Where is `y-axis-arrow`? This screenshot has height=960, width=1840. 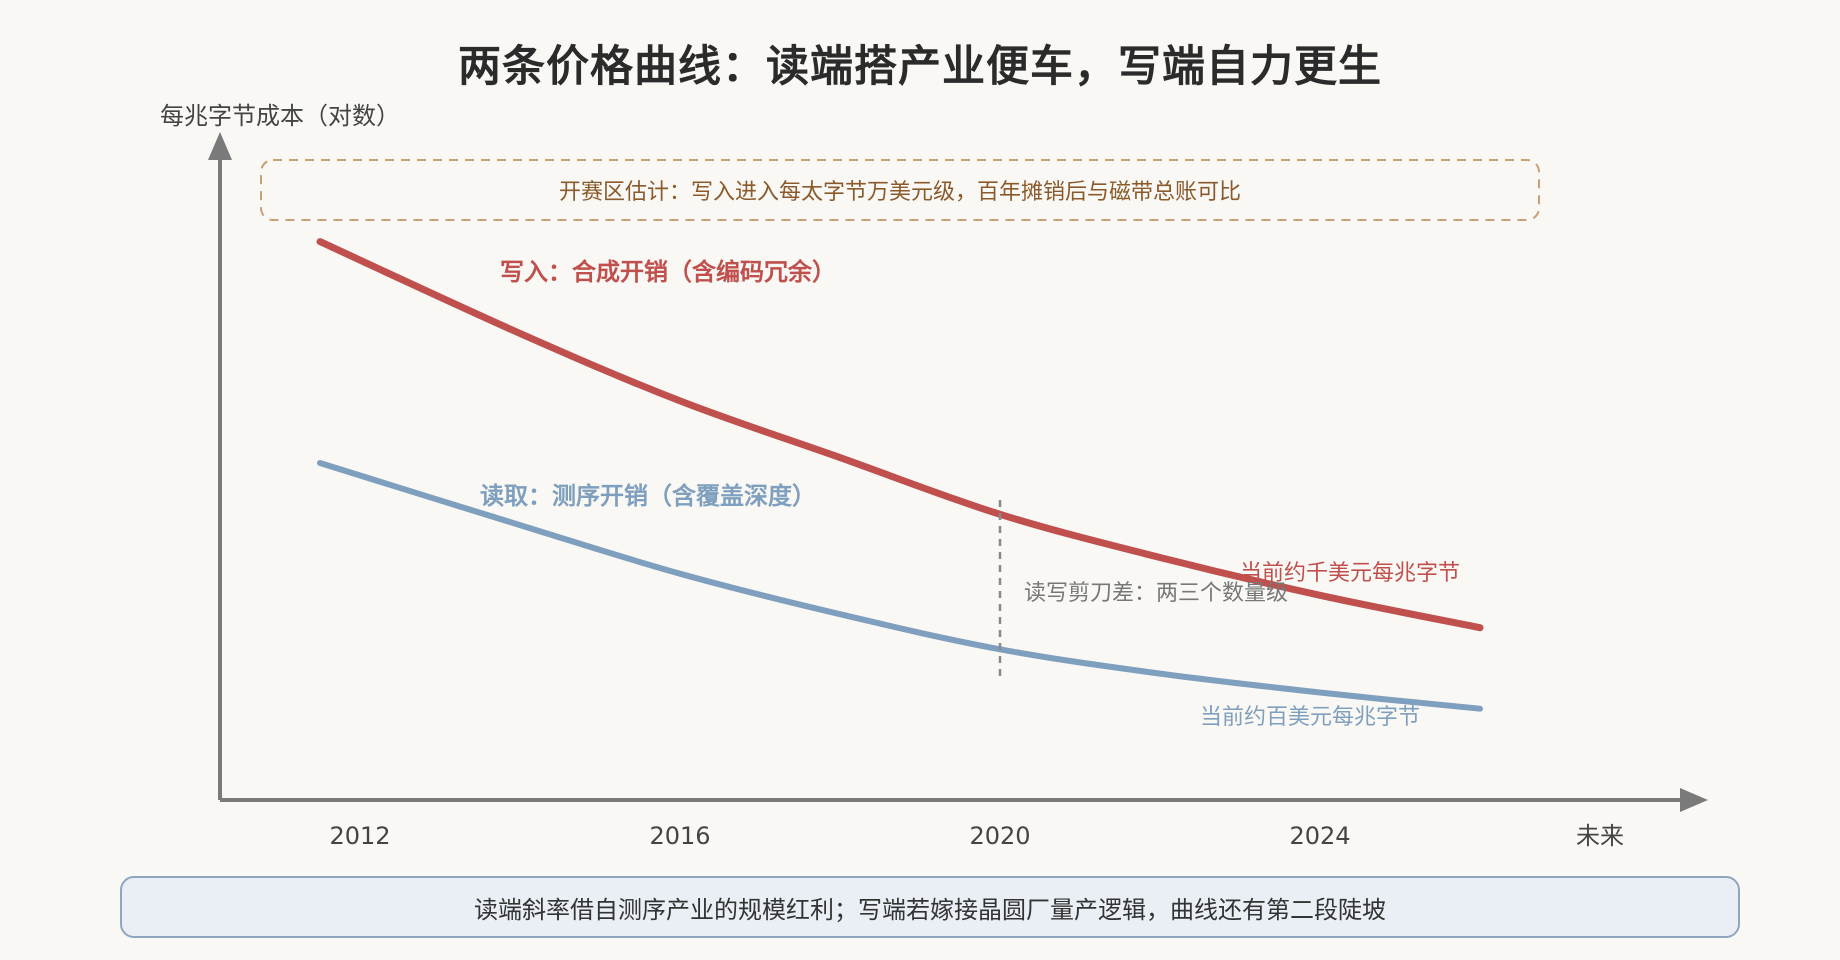 y-axis-arrow is located at coordinates (220, 146).